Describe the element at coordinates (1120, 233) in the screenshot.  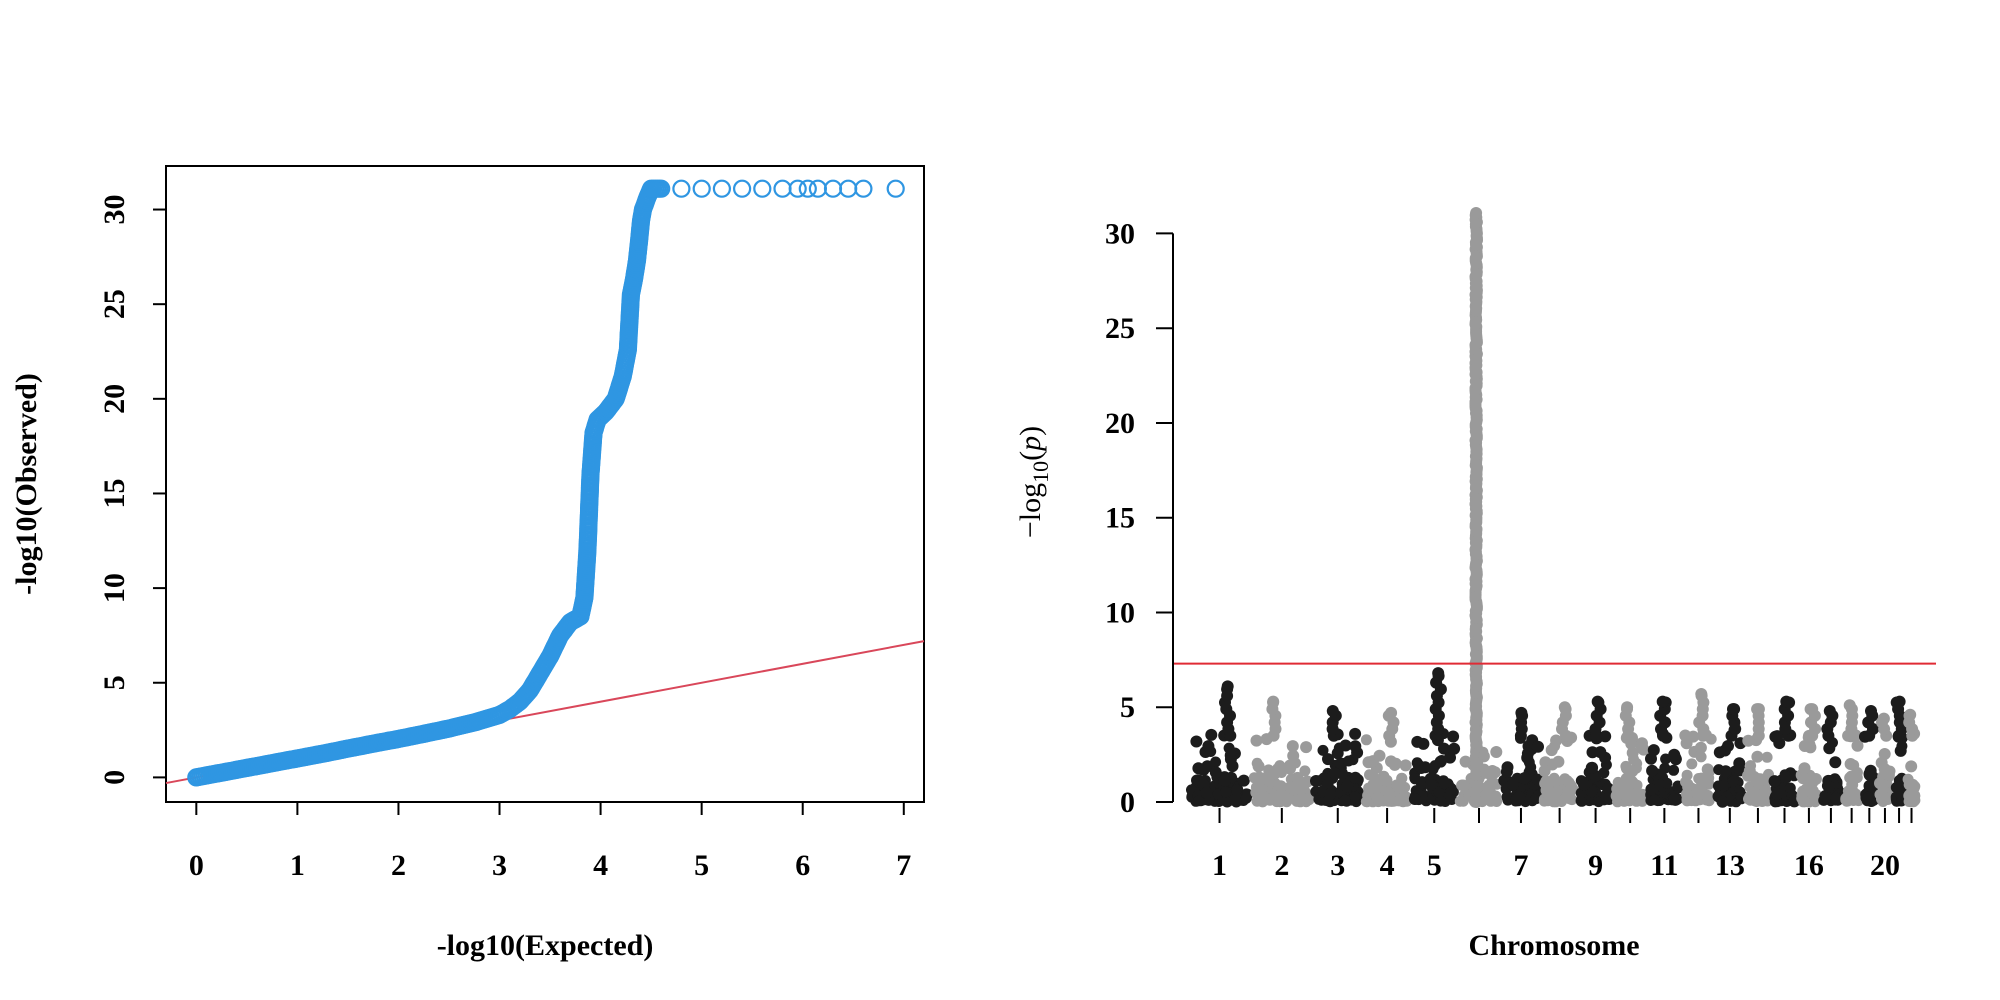
I see `manhattan-y-tick-label: 30` at that location.